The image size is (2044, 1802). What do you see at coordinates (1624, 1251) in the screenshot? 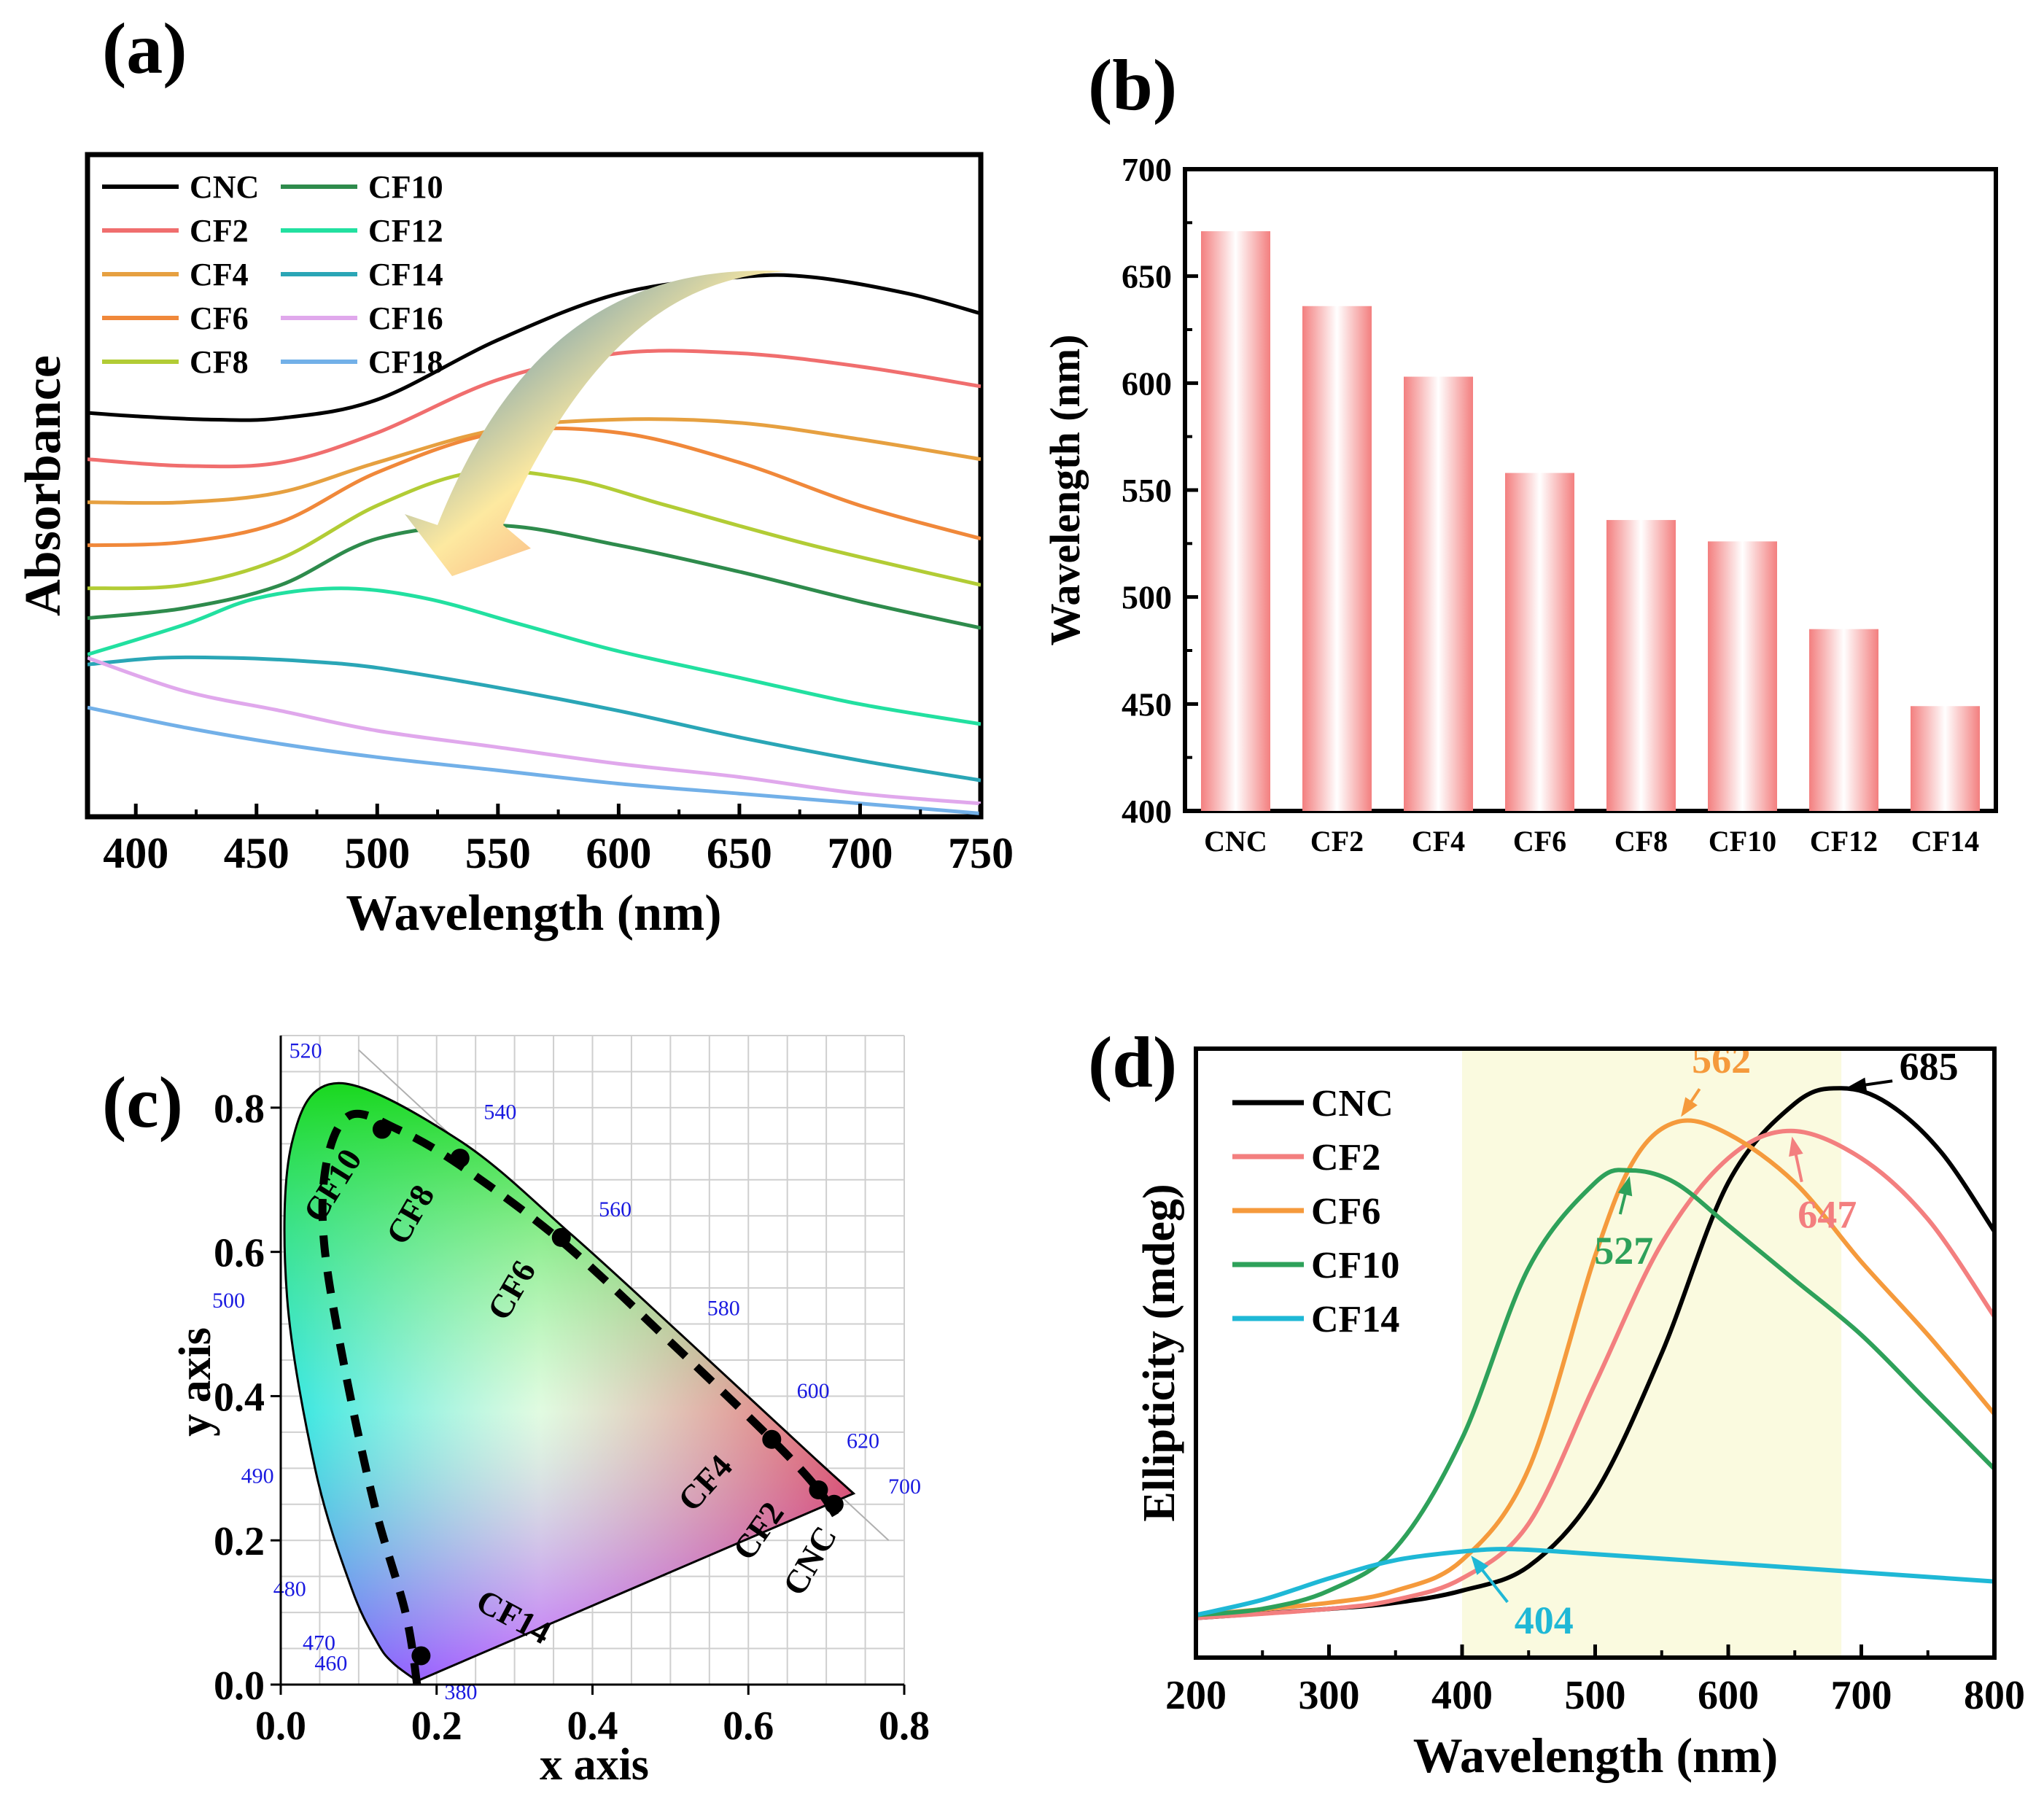
I see `annotation-label-527: 527` at bounding box center [1624, 1251].